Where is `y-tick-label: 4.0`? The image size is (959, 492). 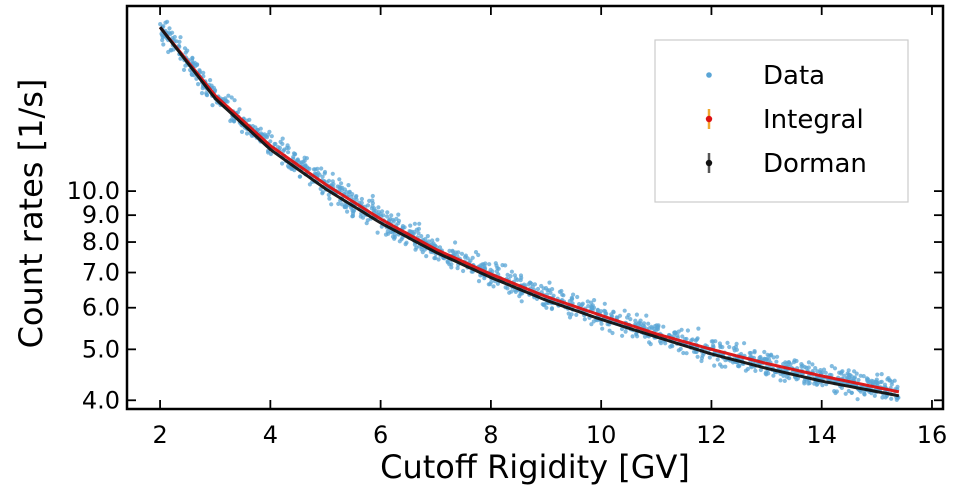 y-tick-label: 4.0 is located at coordinates (101, 400).